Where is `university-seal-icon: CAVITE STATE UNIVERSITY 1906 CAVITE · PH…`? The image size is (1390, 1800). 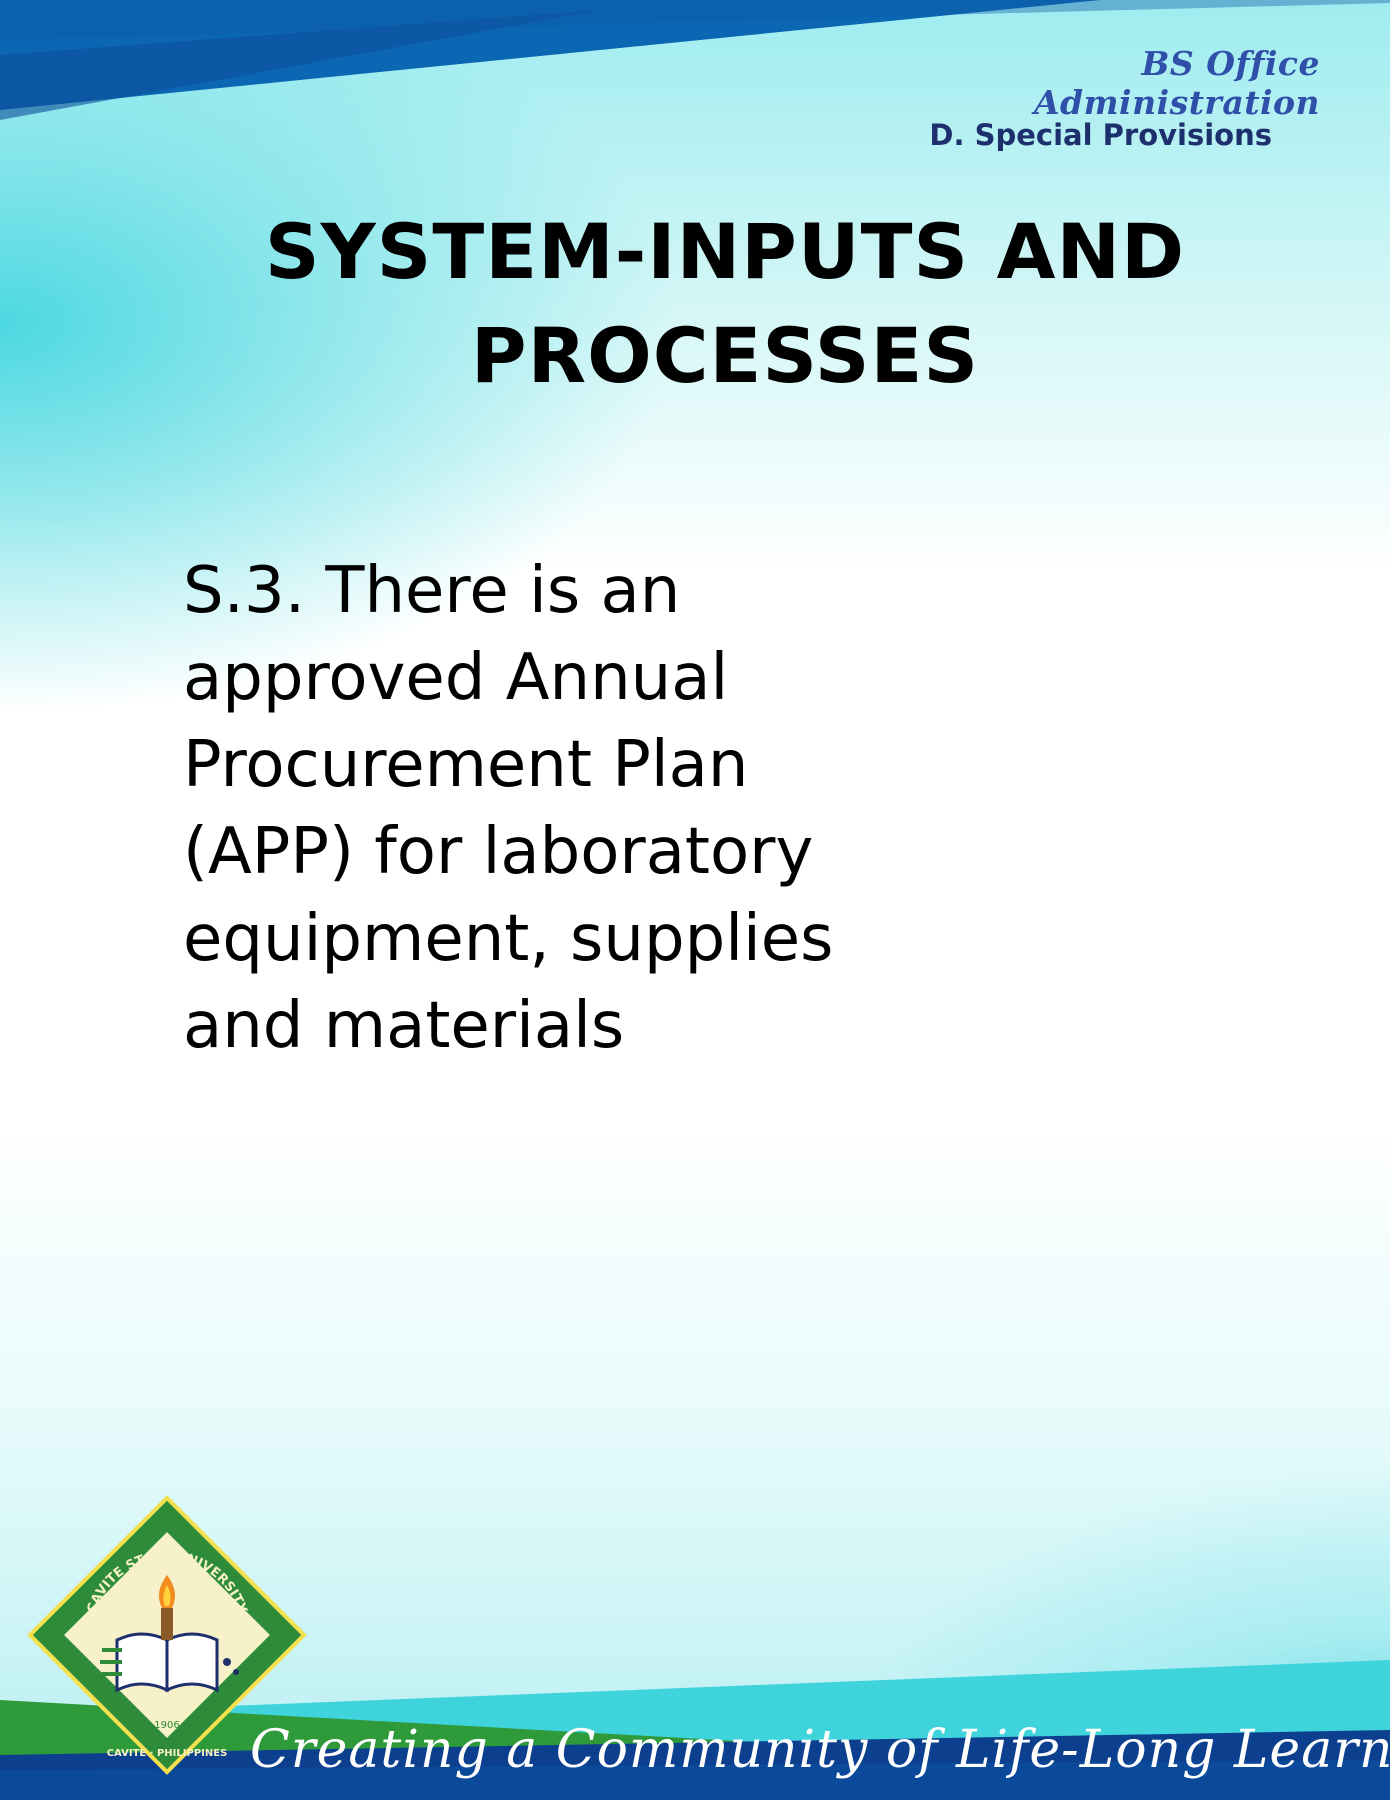 university-seal-icon: CAVITE STATE UNIVERSITY 1906 CAVITE · PH… is located at coordinates (167, 1635).